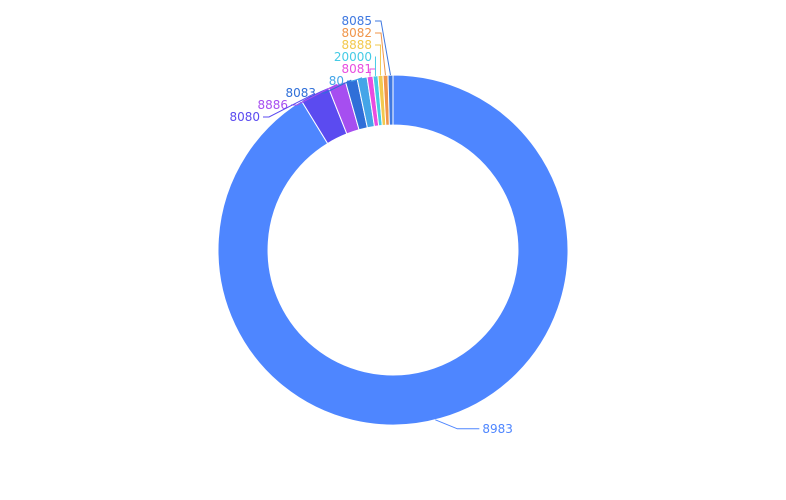  I want to click on slice-label-20000: 20000, so click(353, 57).